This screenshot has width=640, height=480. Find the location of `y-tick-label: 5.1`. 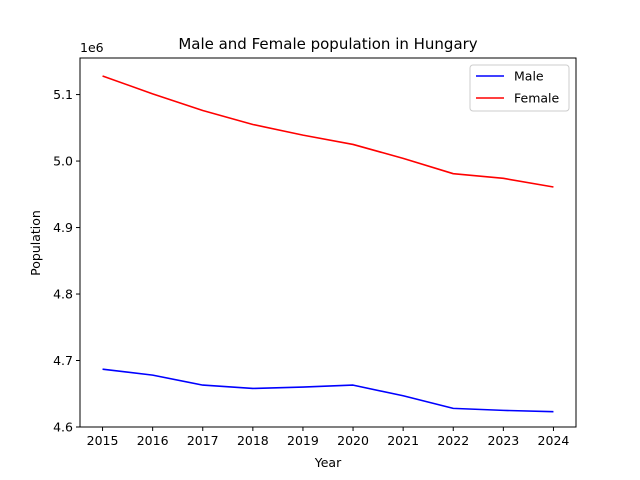

y-tick-label: 5.1 is located at coordinates (63, 94).